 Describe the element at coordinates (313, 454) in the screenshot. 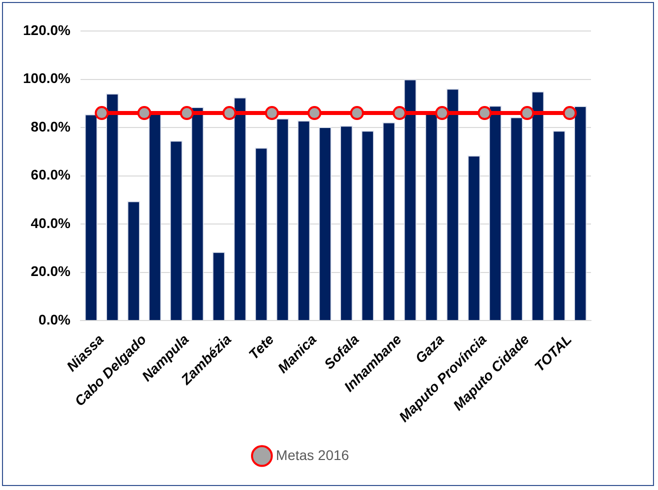

I see `legend-label: Metas 2016` at that location.